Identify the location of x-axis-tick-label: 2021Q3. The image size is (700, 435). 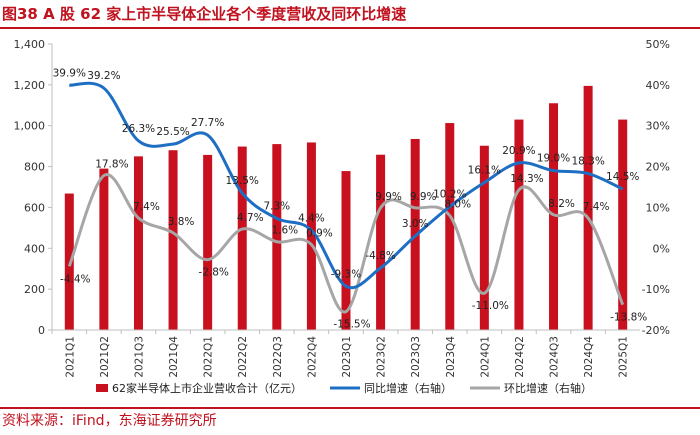
(139, 357).